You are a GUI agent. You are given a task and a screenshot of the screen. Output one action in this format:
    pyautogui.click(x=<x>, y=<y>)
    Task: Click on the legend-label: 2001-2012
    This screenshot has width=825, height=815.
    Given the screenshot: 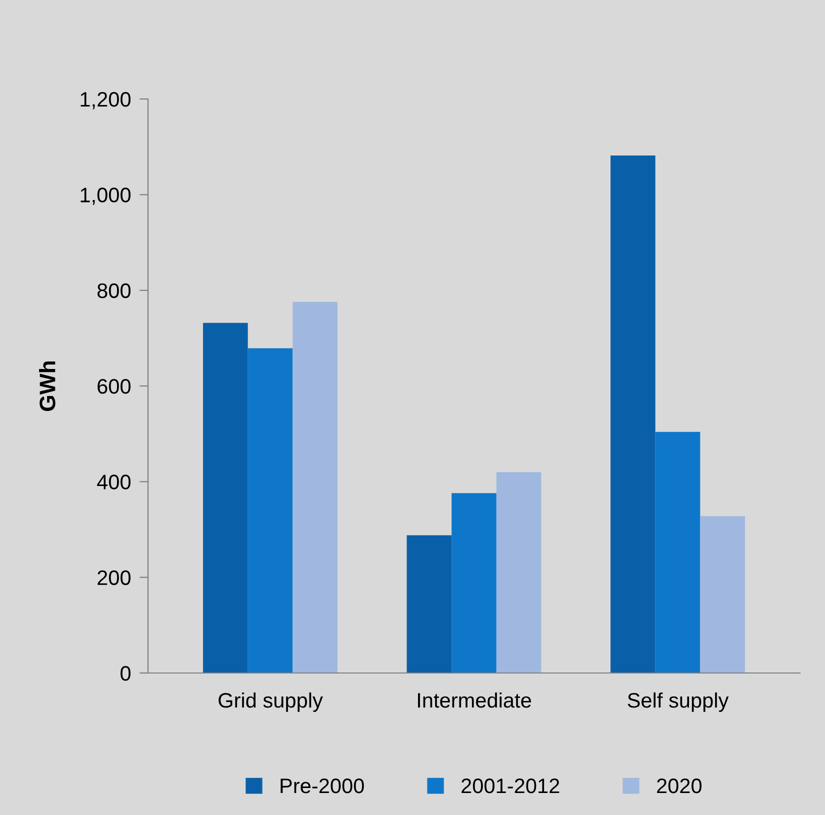 What is the action you would take?
    pyautogui.click(x=511, y=786)
    